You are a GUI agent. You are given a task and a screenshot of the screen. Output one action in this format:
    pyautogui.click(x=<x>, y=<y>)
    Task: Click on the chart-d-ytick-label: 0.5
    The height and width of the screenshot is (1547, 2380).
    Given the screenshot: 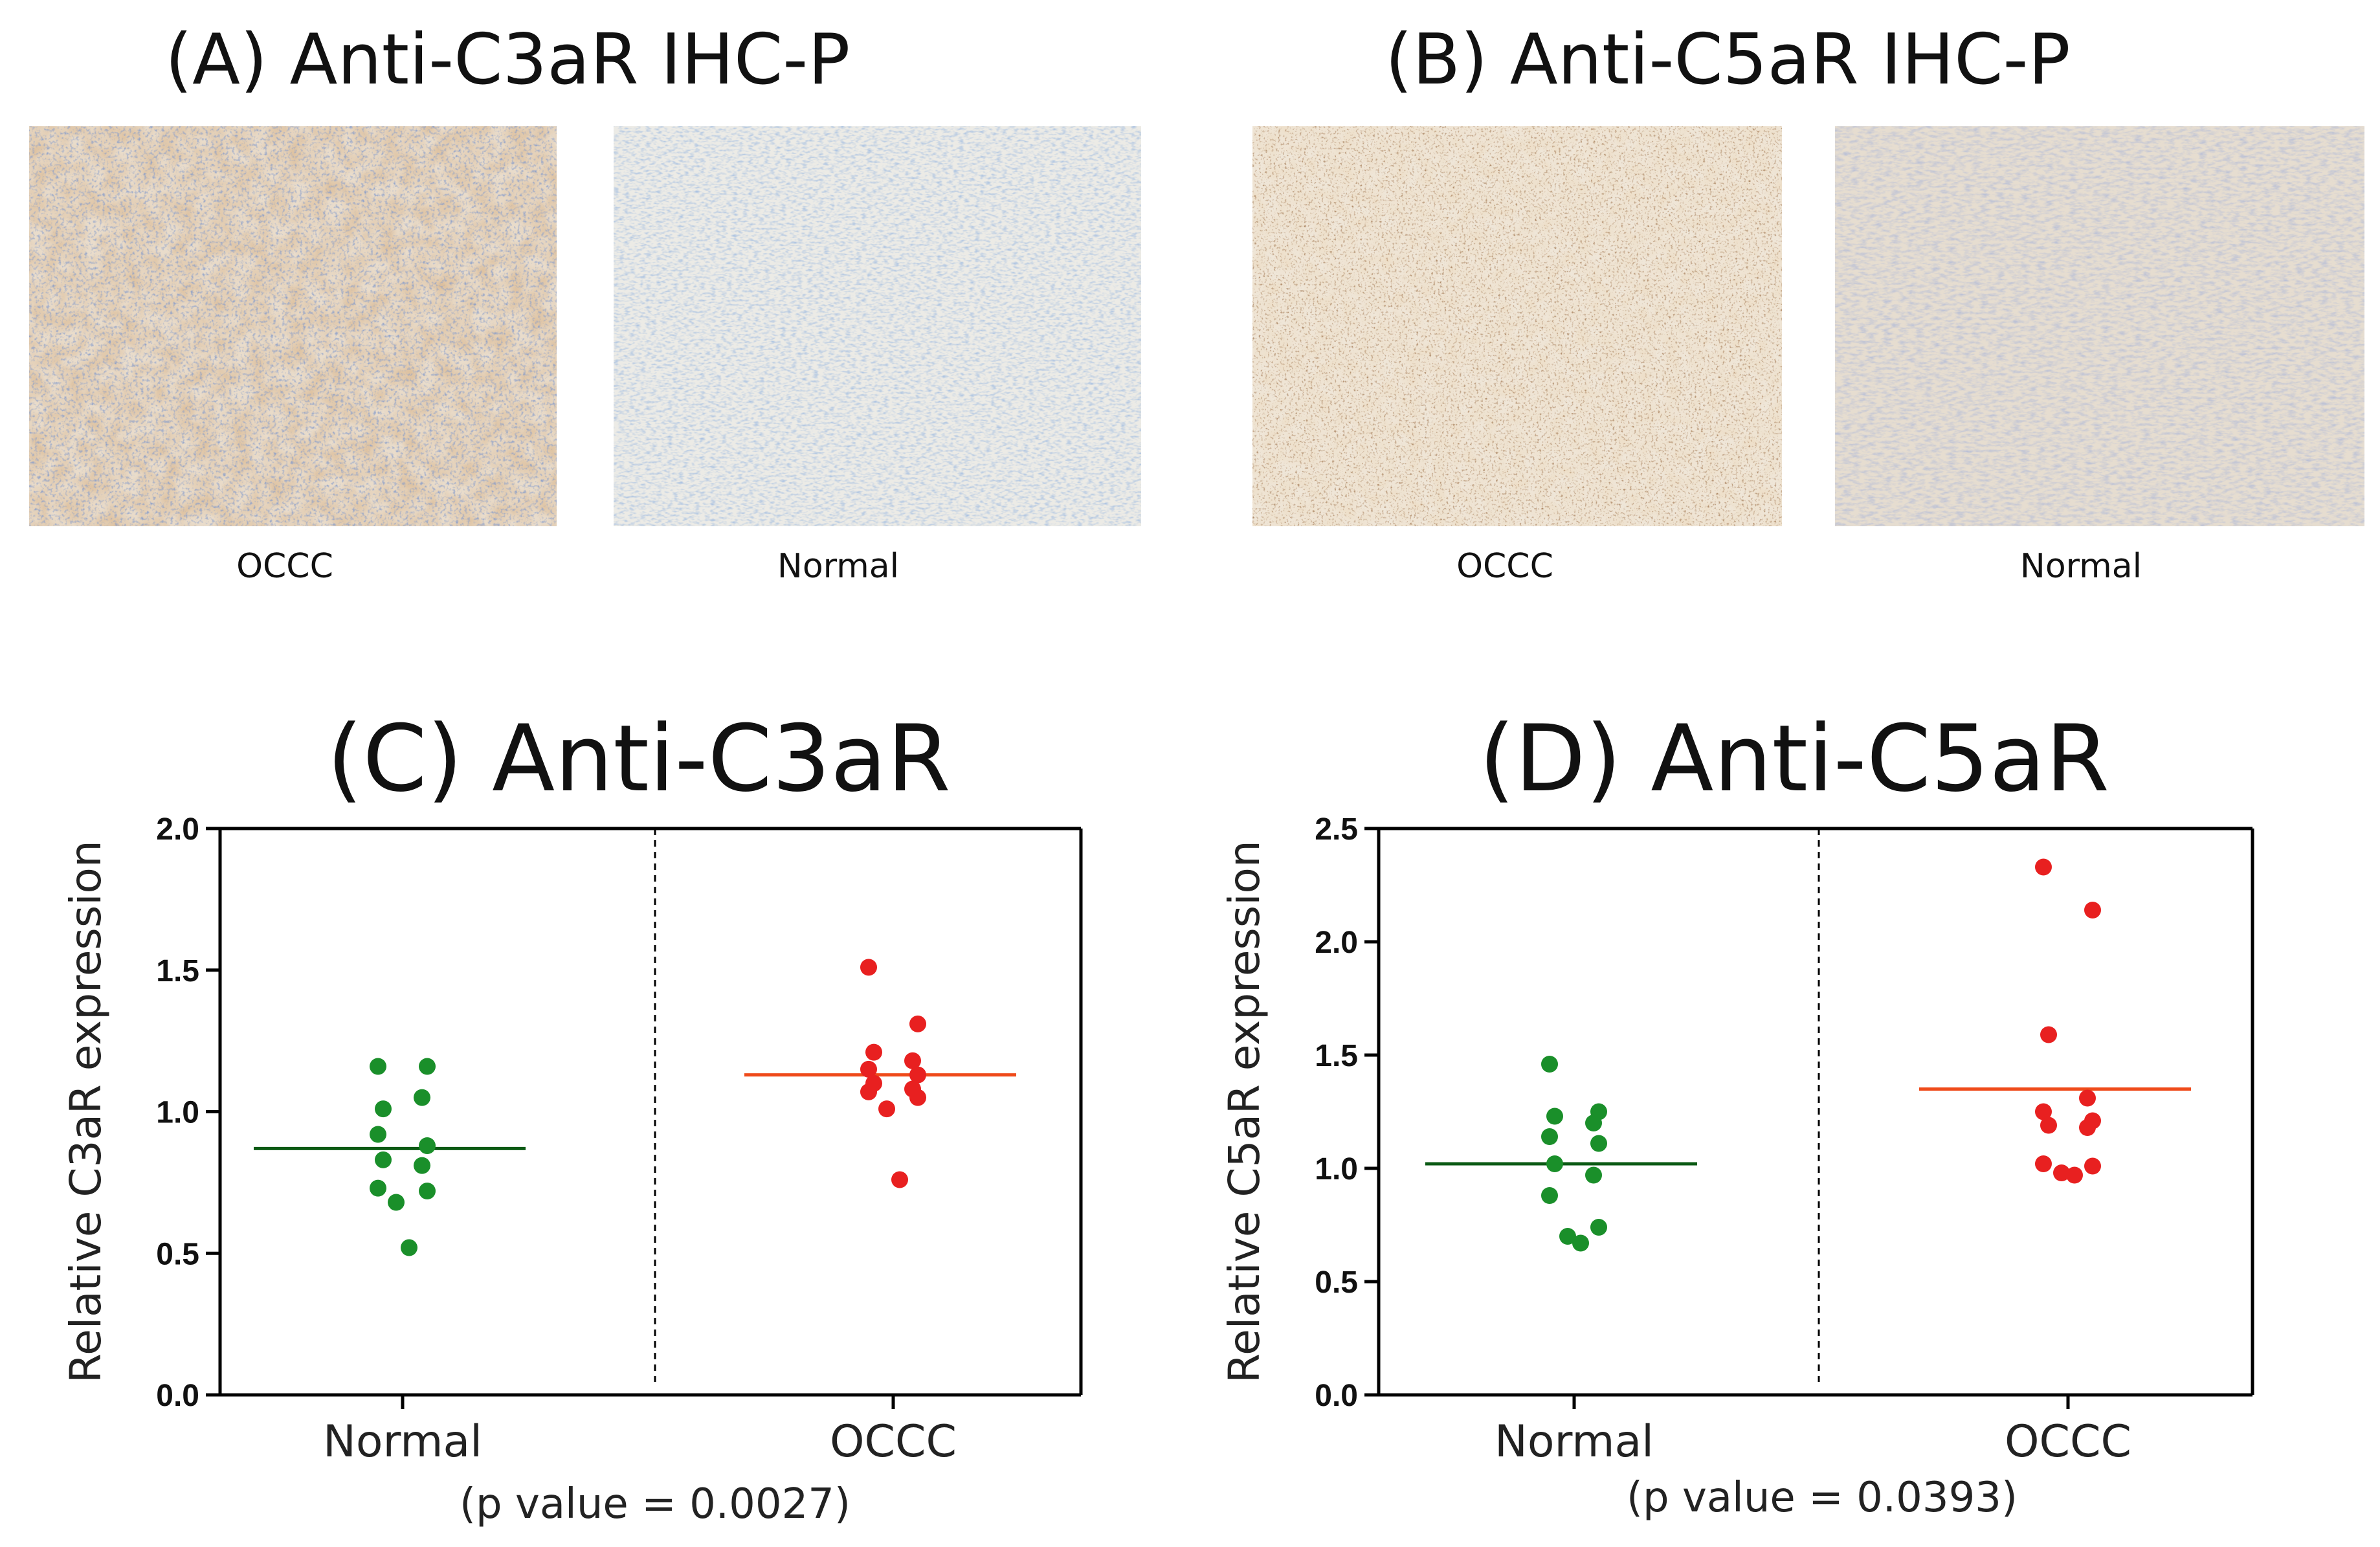 What is the action you would take?
    pyautogui.click(x=1337, y=1282)
    